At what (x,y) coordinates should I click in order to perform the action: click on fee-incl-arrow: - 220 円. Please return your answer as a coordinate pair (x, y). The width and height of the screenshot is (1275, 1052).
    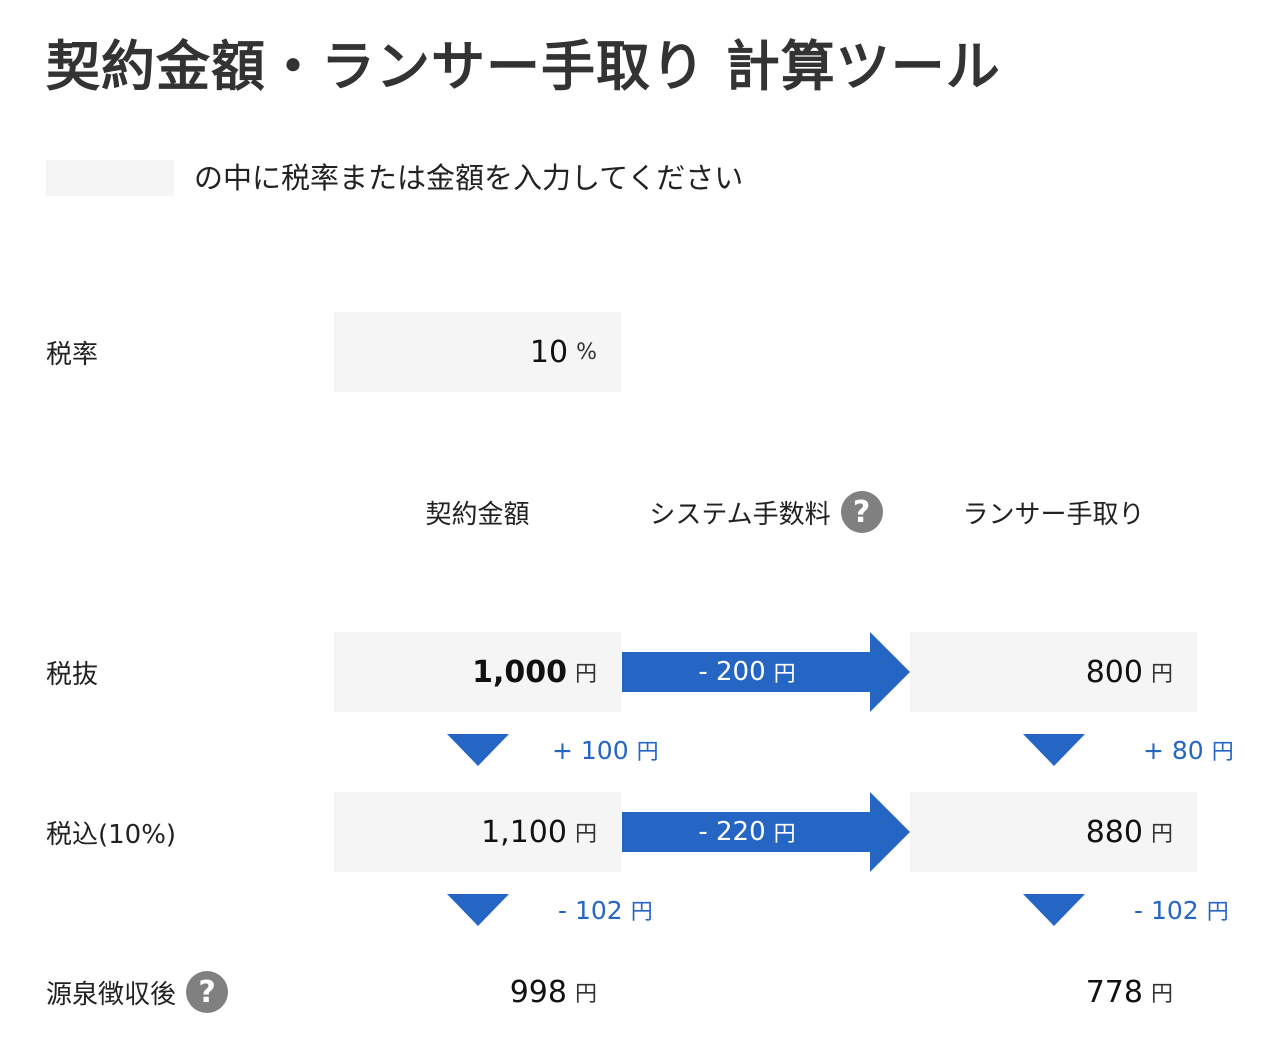
    Looking at the image, I should click on (766, 832).